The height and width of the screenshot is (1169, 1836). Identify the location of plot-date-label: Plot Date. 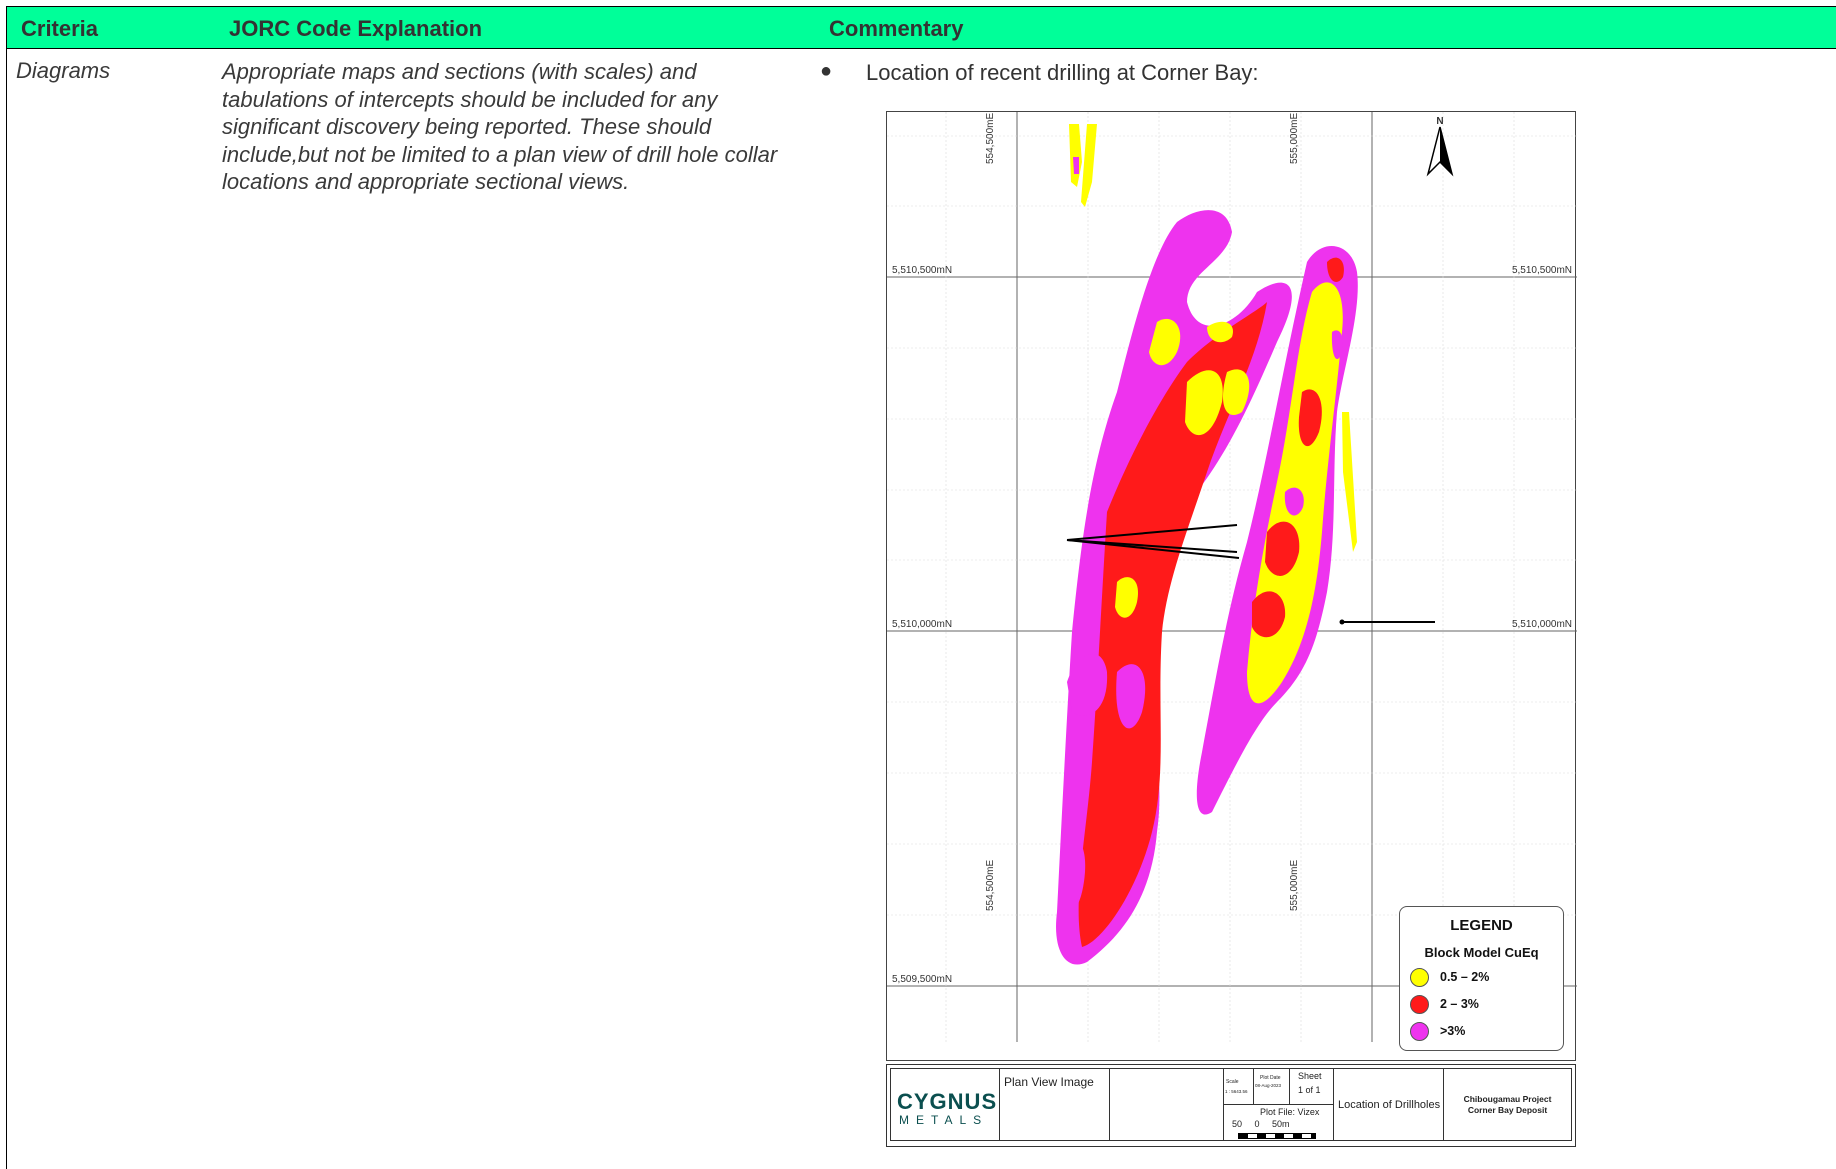
(1270, 1078).